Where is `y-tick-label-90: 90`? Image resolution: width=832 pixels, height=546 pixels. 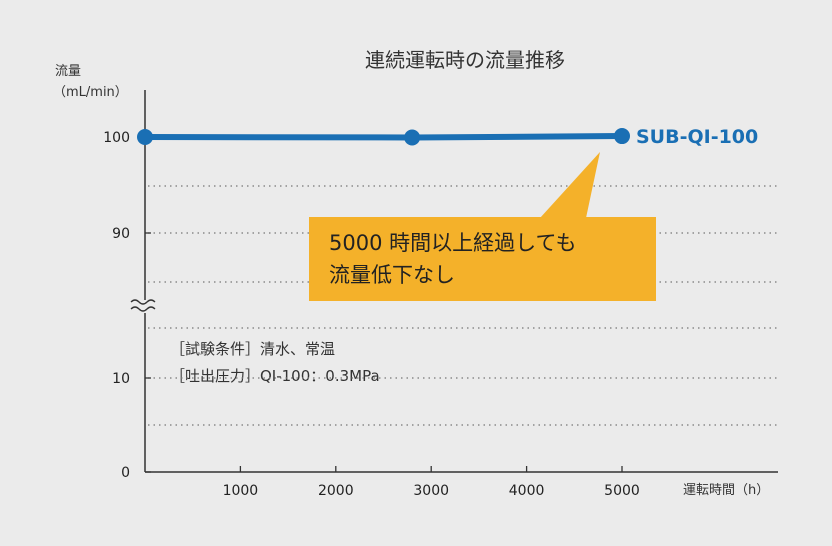 y-tick-label-90: 90 is located at coordinates (121, 234).